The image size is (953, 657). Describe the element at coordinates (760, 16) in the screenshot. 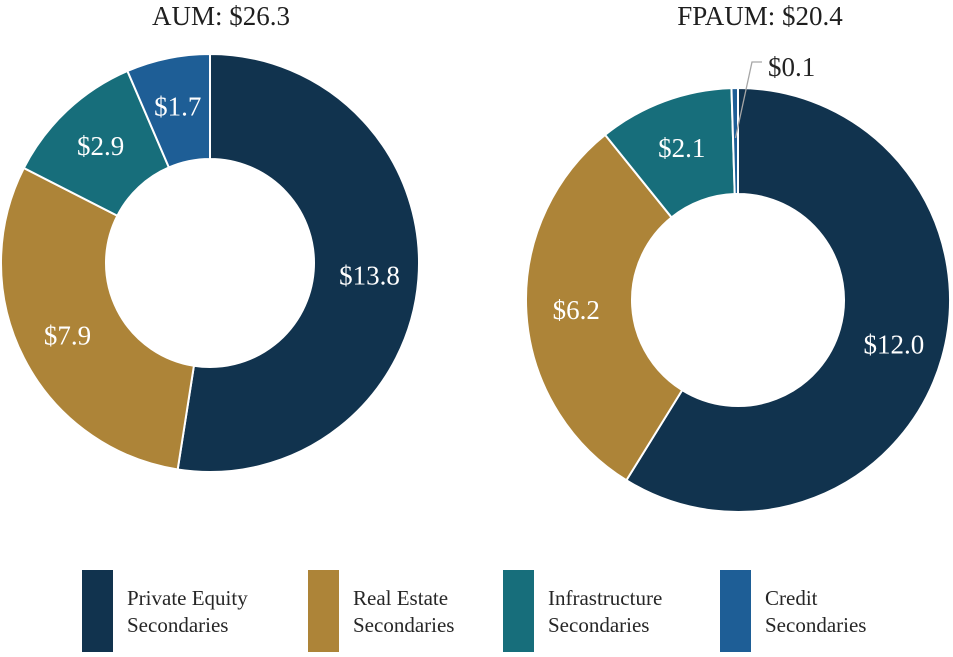

I see `fpaum-chart-title: FPAUM: $20.4` at that location.